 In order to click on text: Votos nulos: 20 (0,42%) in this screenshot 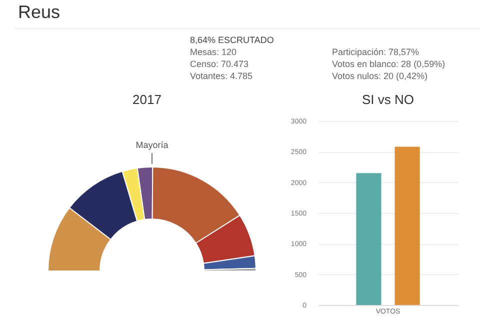, I will do `click(380, 76)`.